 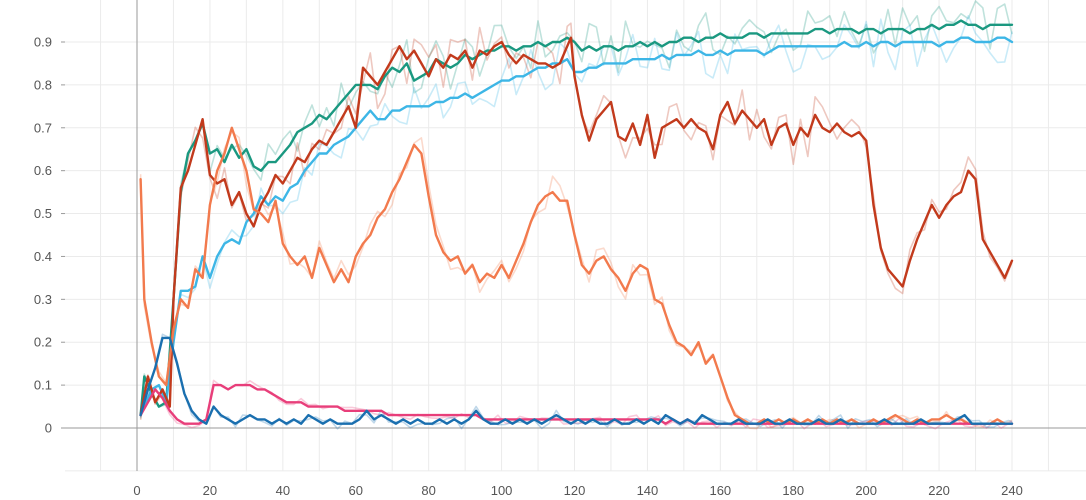 What do you see at coordinates (43, 235) in the screenshot?
I see `y-tick-labels: 0 0.1 0.2 0.3 0.4 0.5 0.6 0.7 0.8 0.9` at bounding box center [43, 235].